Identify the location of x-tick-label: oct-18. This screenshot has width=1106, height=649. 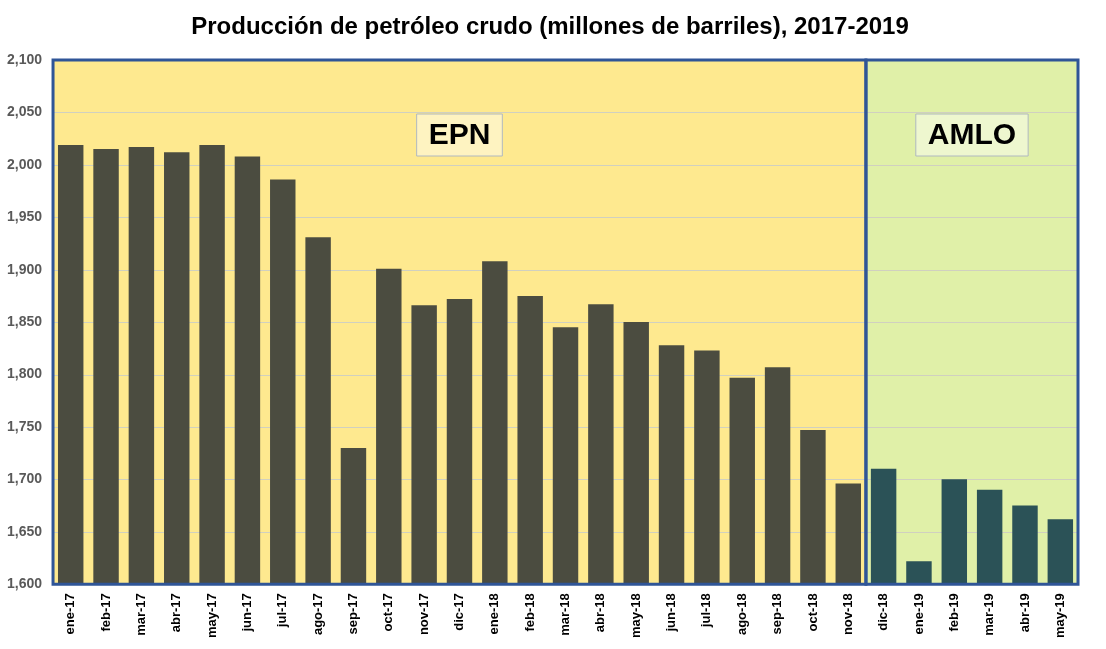
(812, 612).